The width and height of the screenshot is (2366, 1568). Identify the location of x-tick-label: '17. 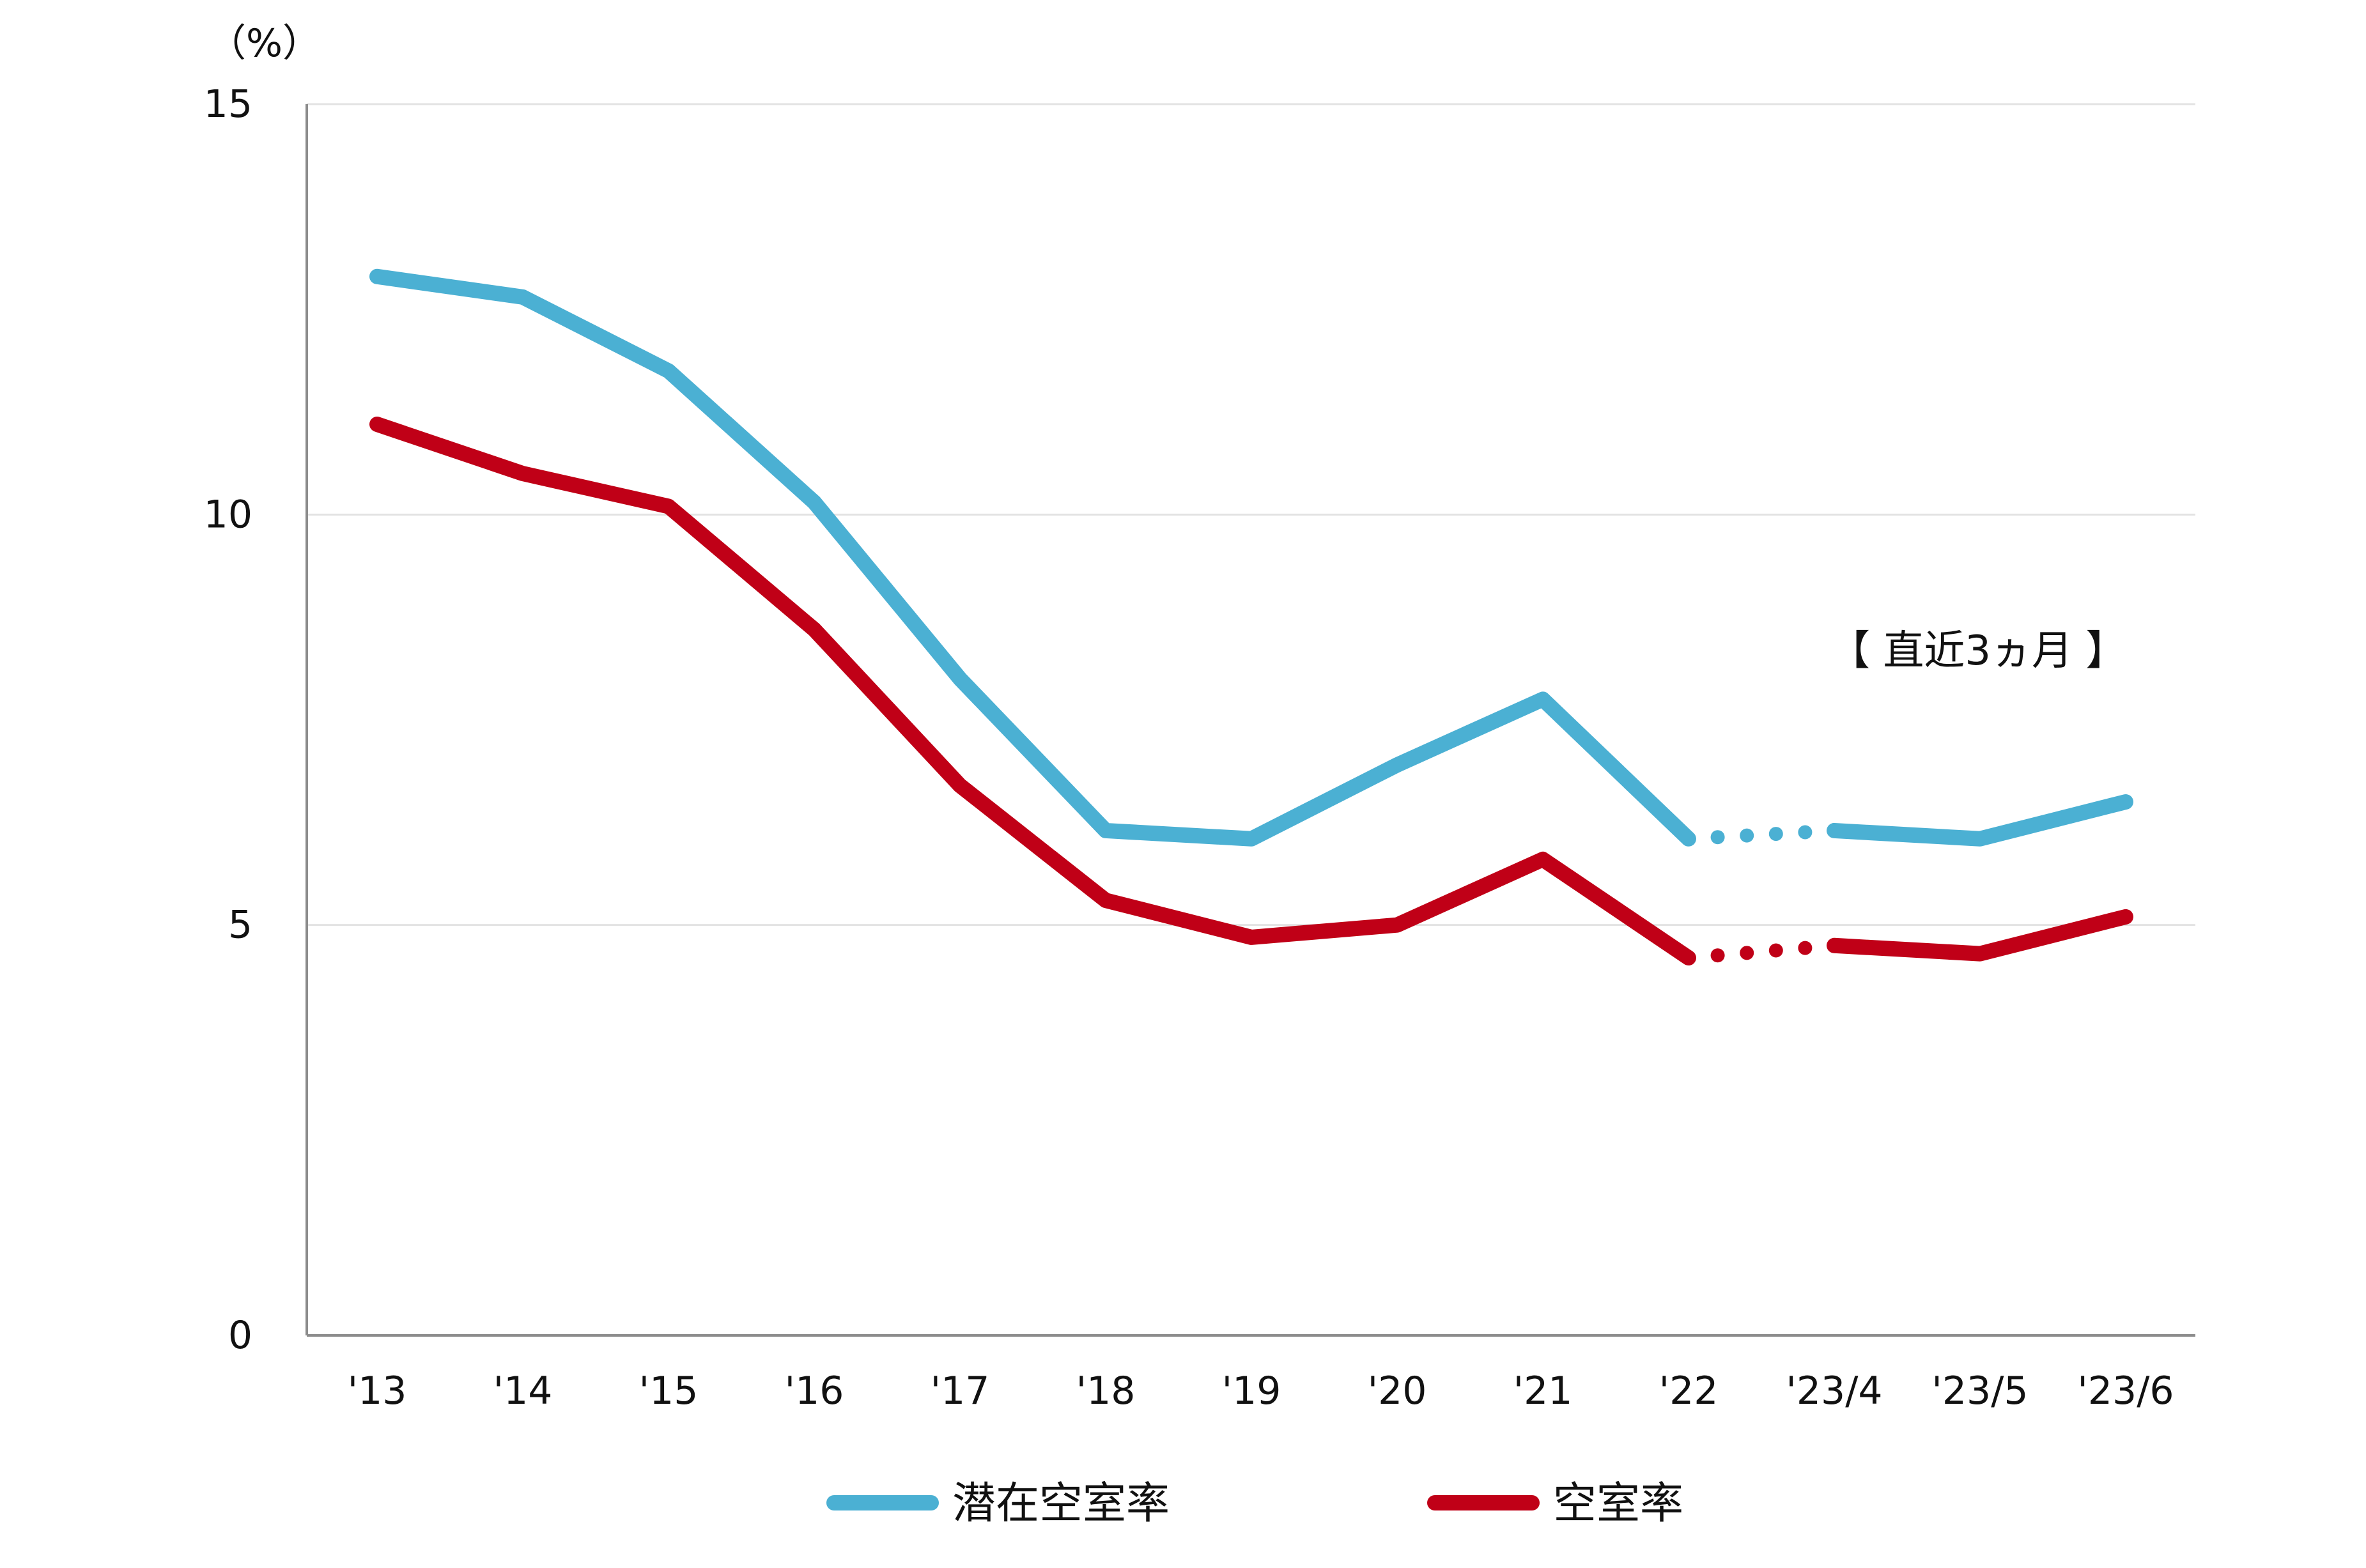
(960, 1391).